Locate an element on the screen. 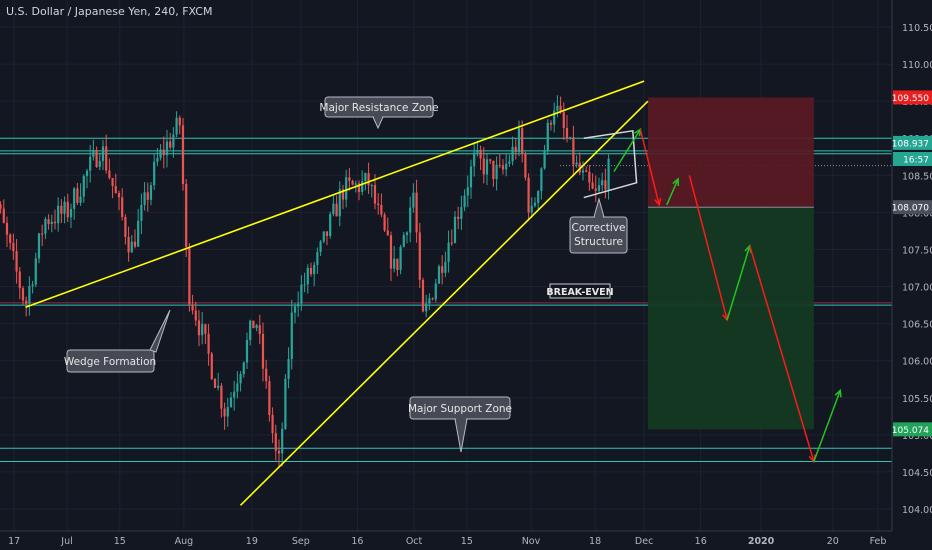  target-zone is located at coordinates (730, 318).